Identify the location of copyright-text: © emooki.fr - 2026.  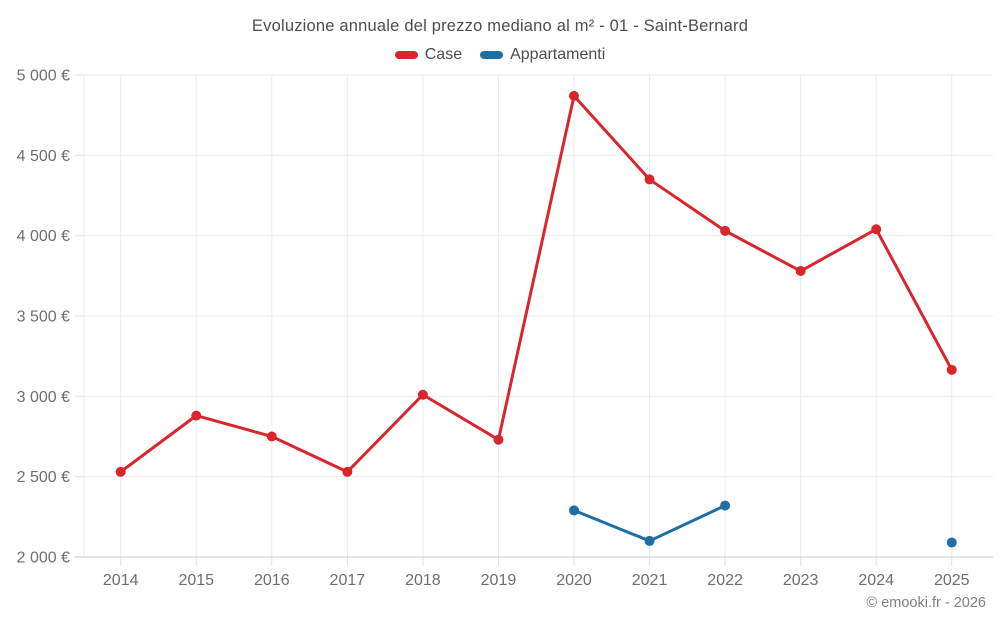
(926, 603).